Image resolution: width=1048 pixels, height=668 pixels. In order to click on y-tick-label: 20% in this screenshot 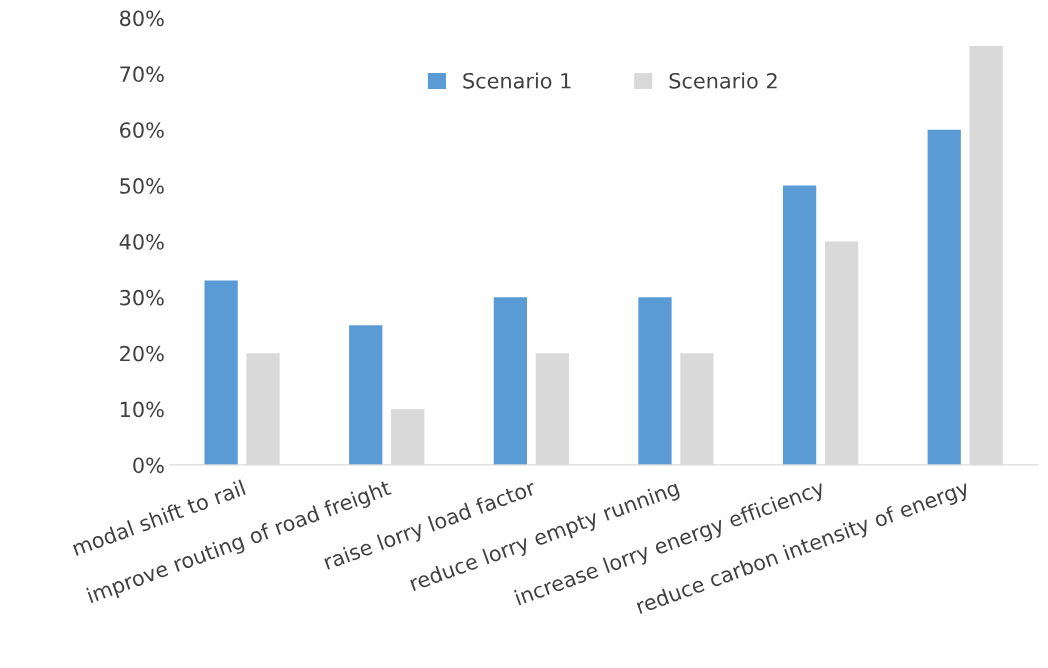, I will do `click(142, 353)`.